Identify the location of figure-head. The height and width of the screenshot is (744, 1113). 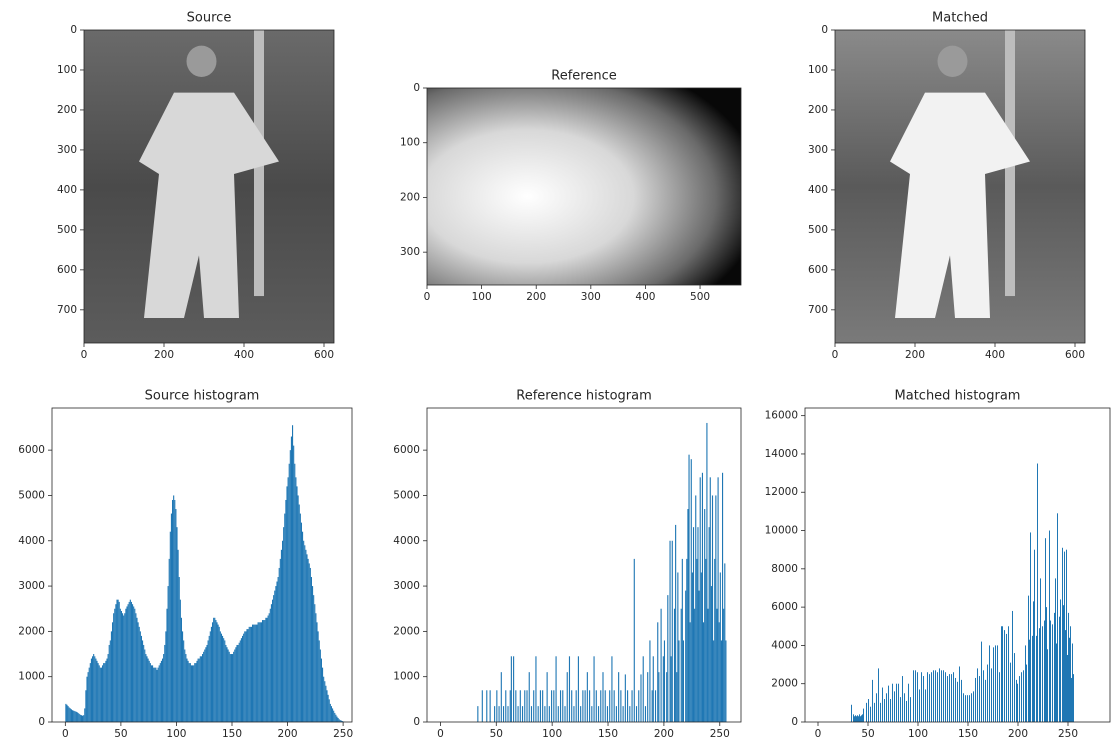
(201, 61).